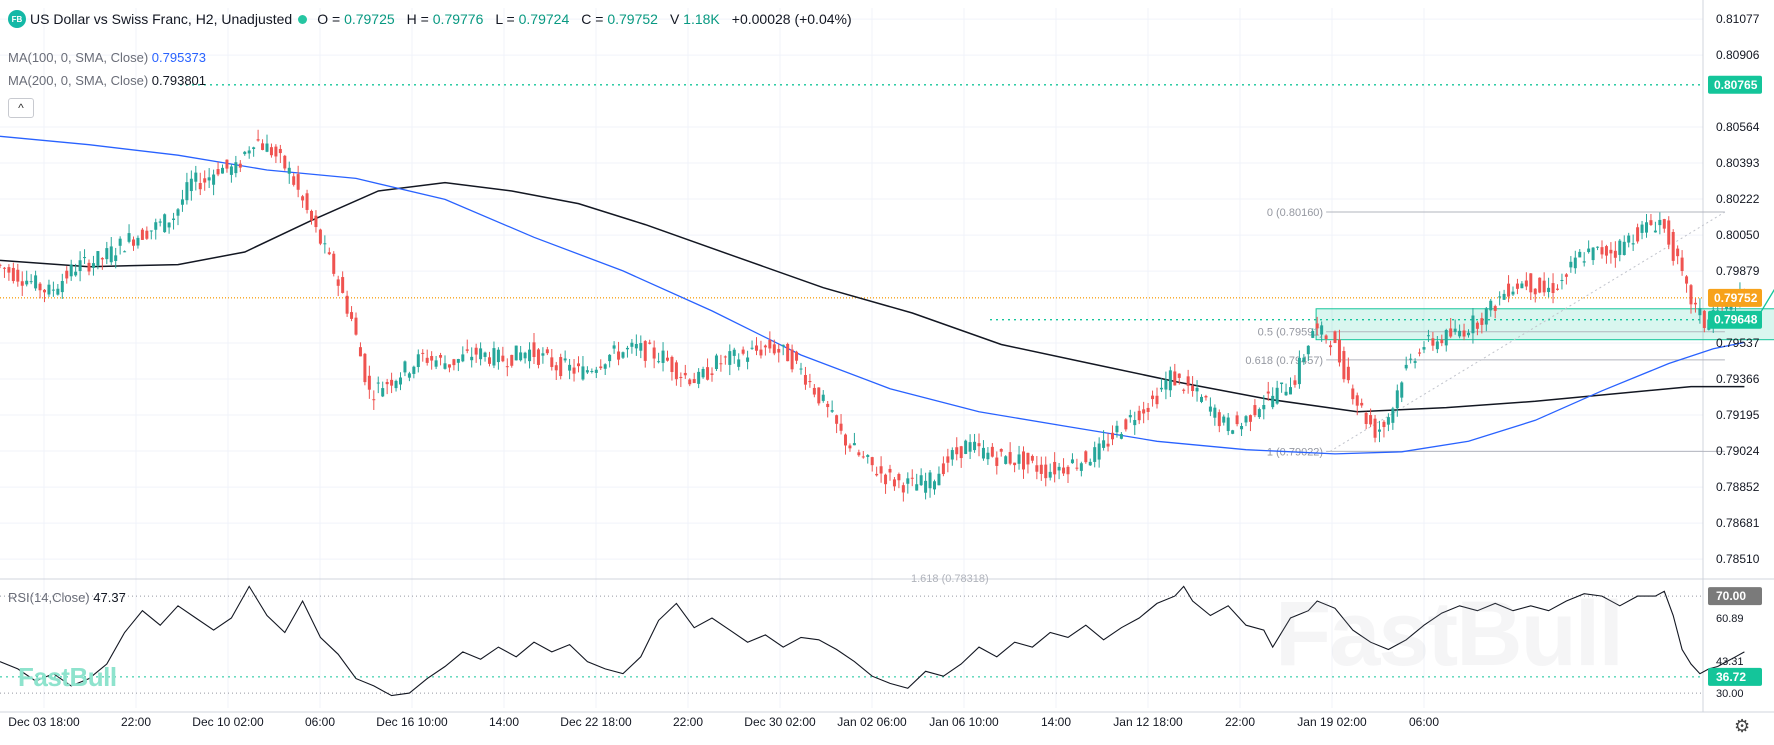 The height and width of the screenshot is (745, 1774). I want to click on settings-gear-icon: ⚙, so click(1742, 726).